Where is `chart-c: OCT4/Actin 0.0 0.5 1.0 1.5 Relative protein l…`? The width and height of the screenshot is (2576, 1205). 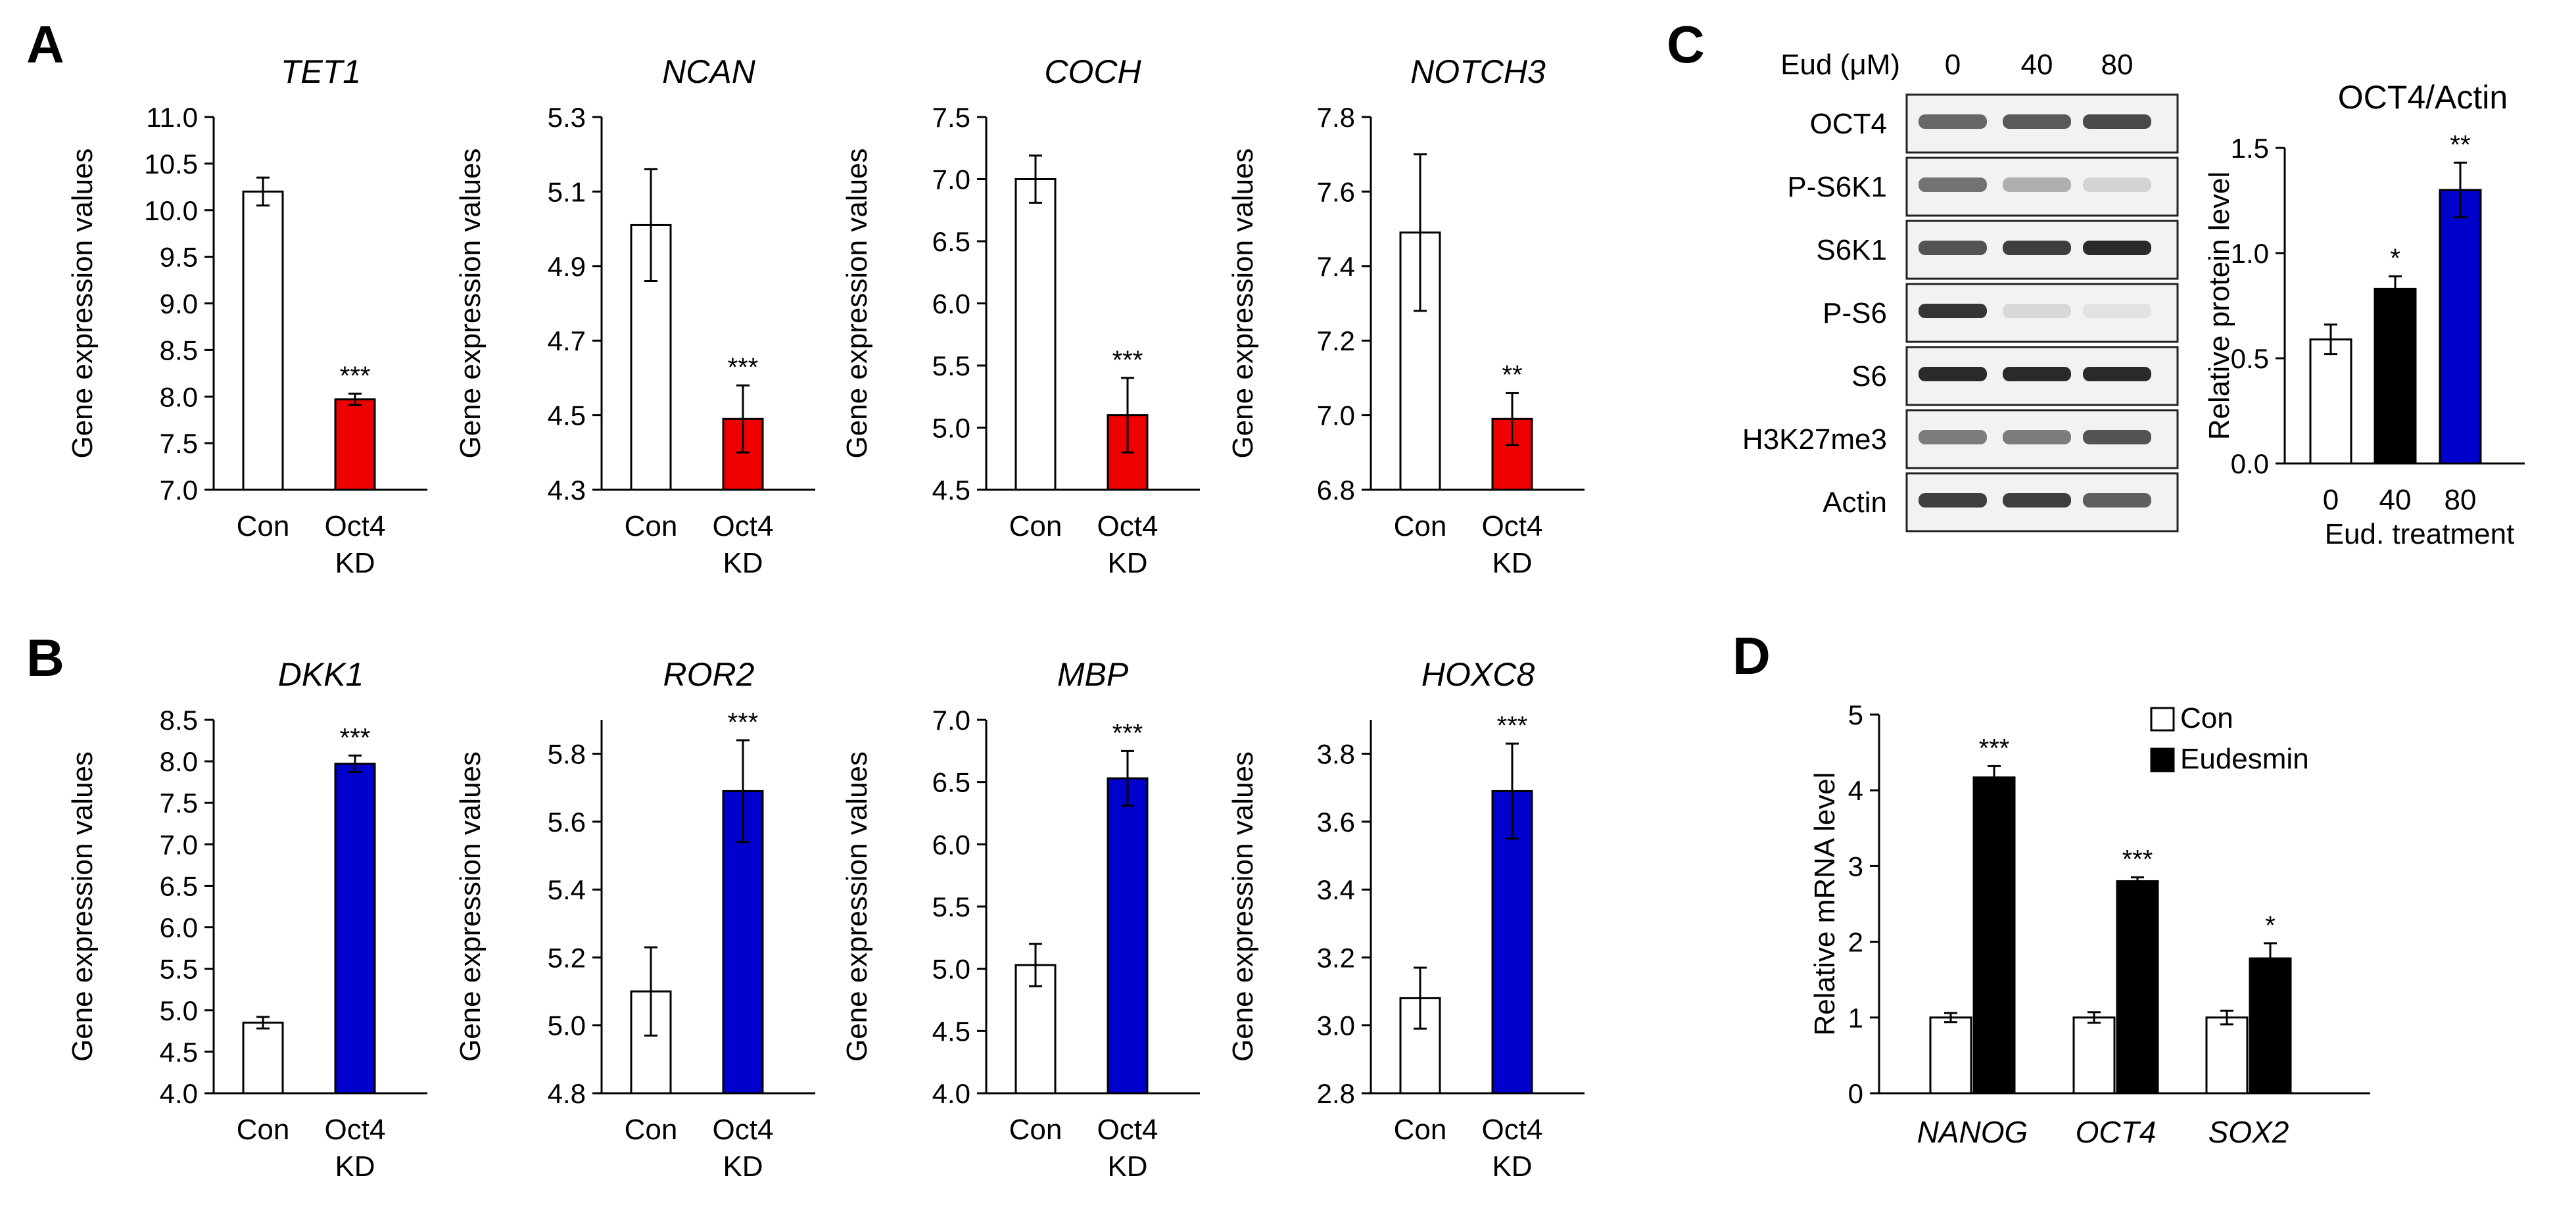 chart-c: OCT4/Actin 0.0 0.5 1.0 1.5 Relative protein l… is located at coordinates (2364, 314).